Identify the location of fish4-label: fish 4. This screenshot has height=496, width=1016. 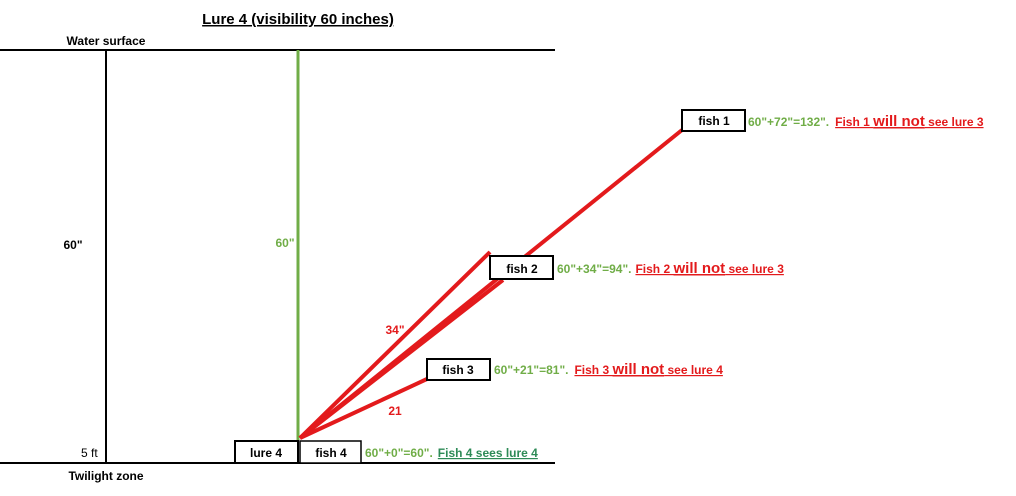
(331, 453).